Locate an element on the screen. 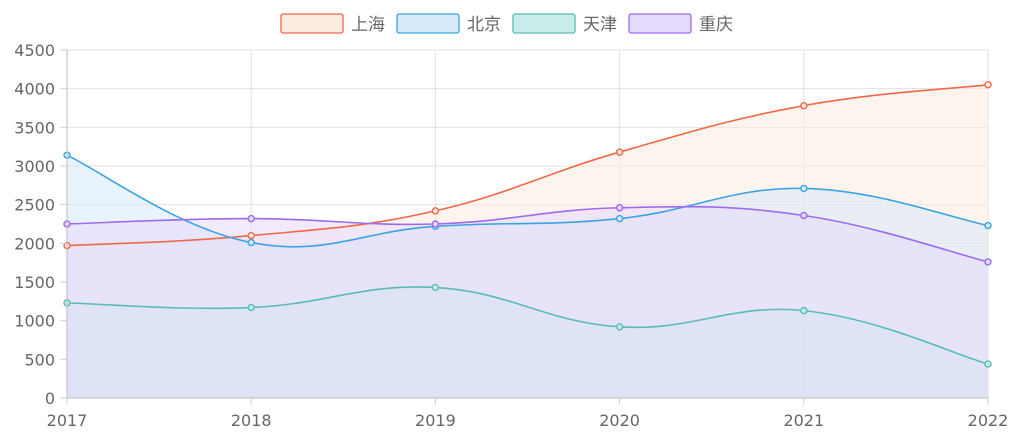 The image size is (1014, 440). x-tick-label: 2021 is located at coordinates (803, 420).